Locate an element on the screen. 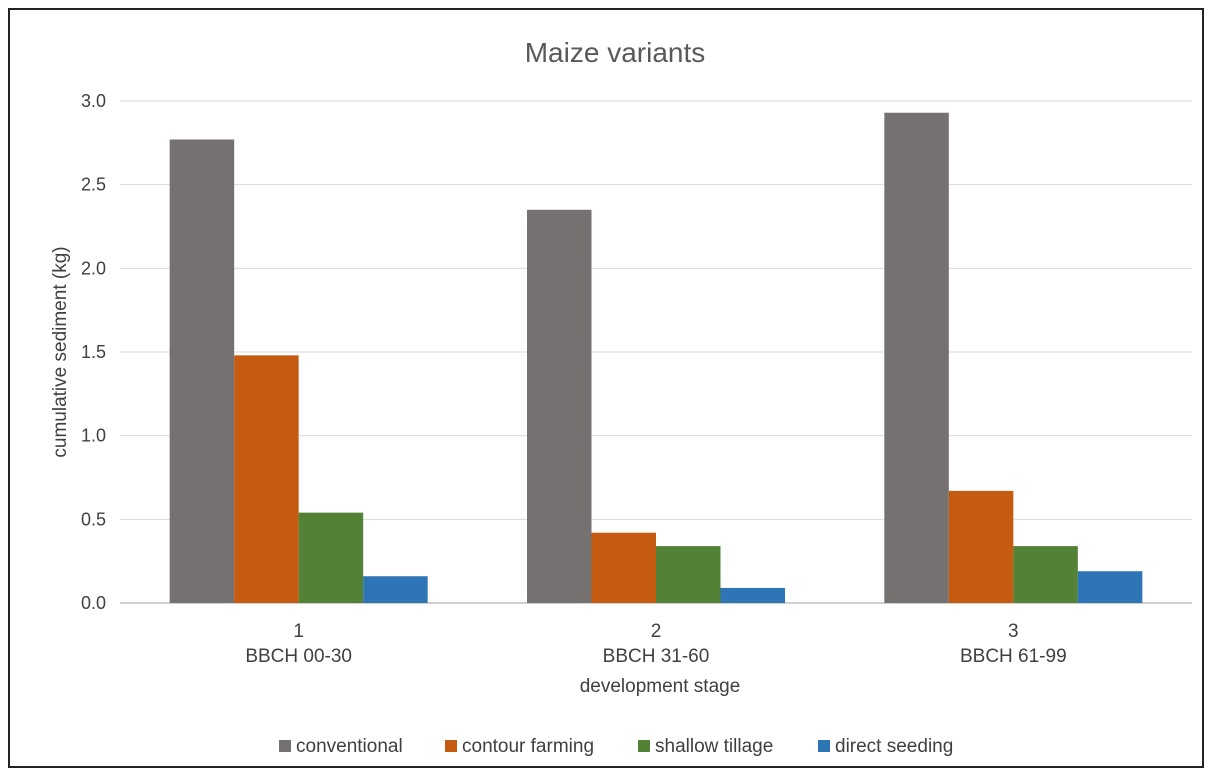 The width and height of the screenshot is (1215, 780). y-tick-label: 1.0 is located at coordinates (93, 436).